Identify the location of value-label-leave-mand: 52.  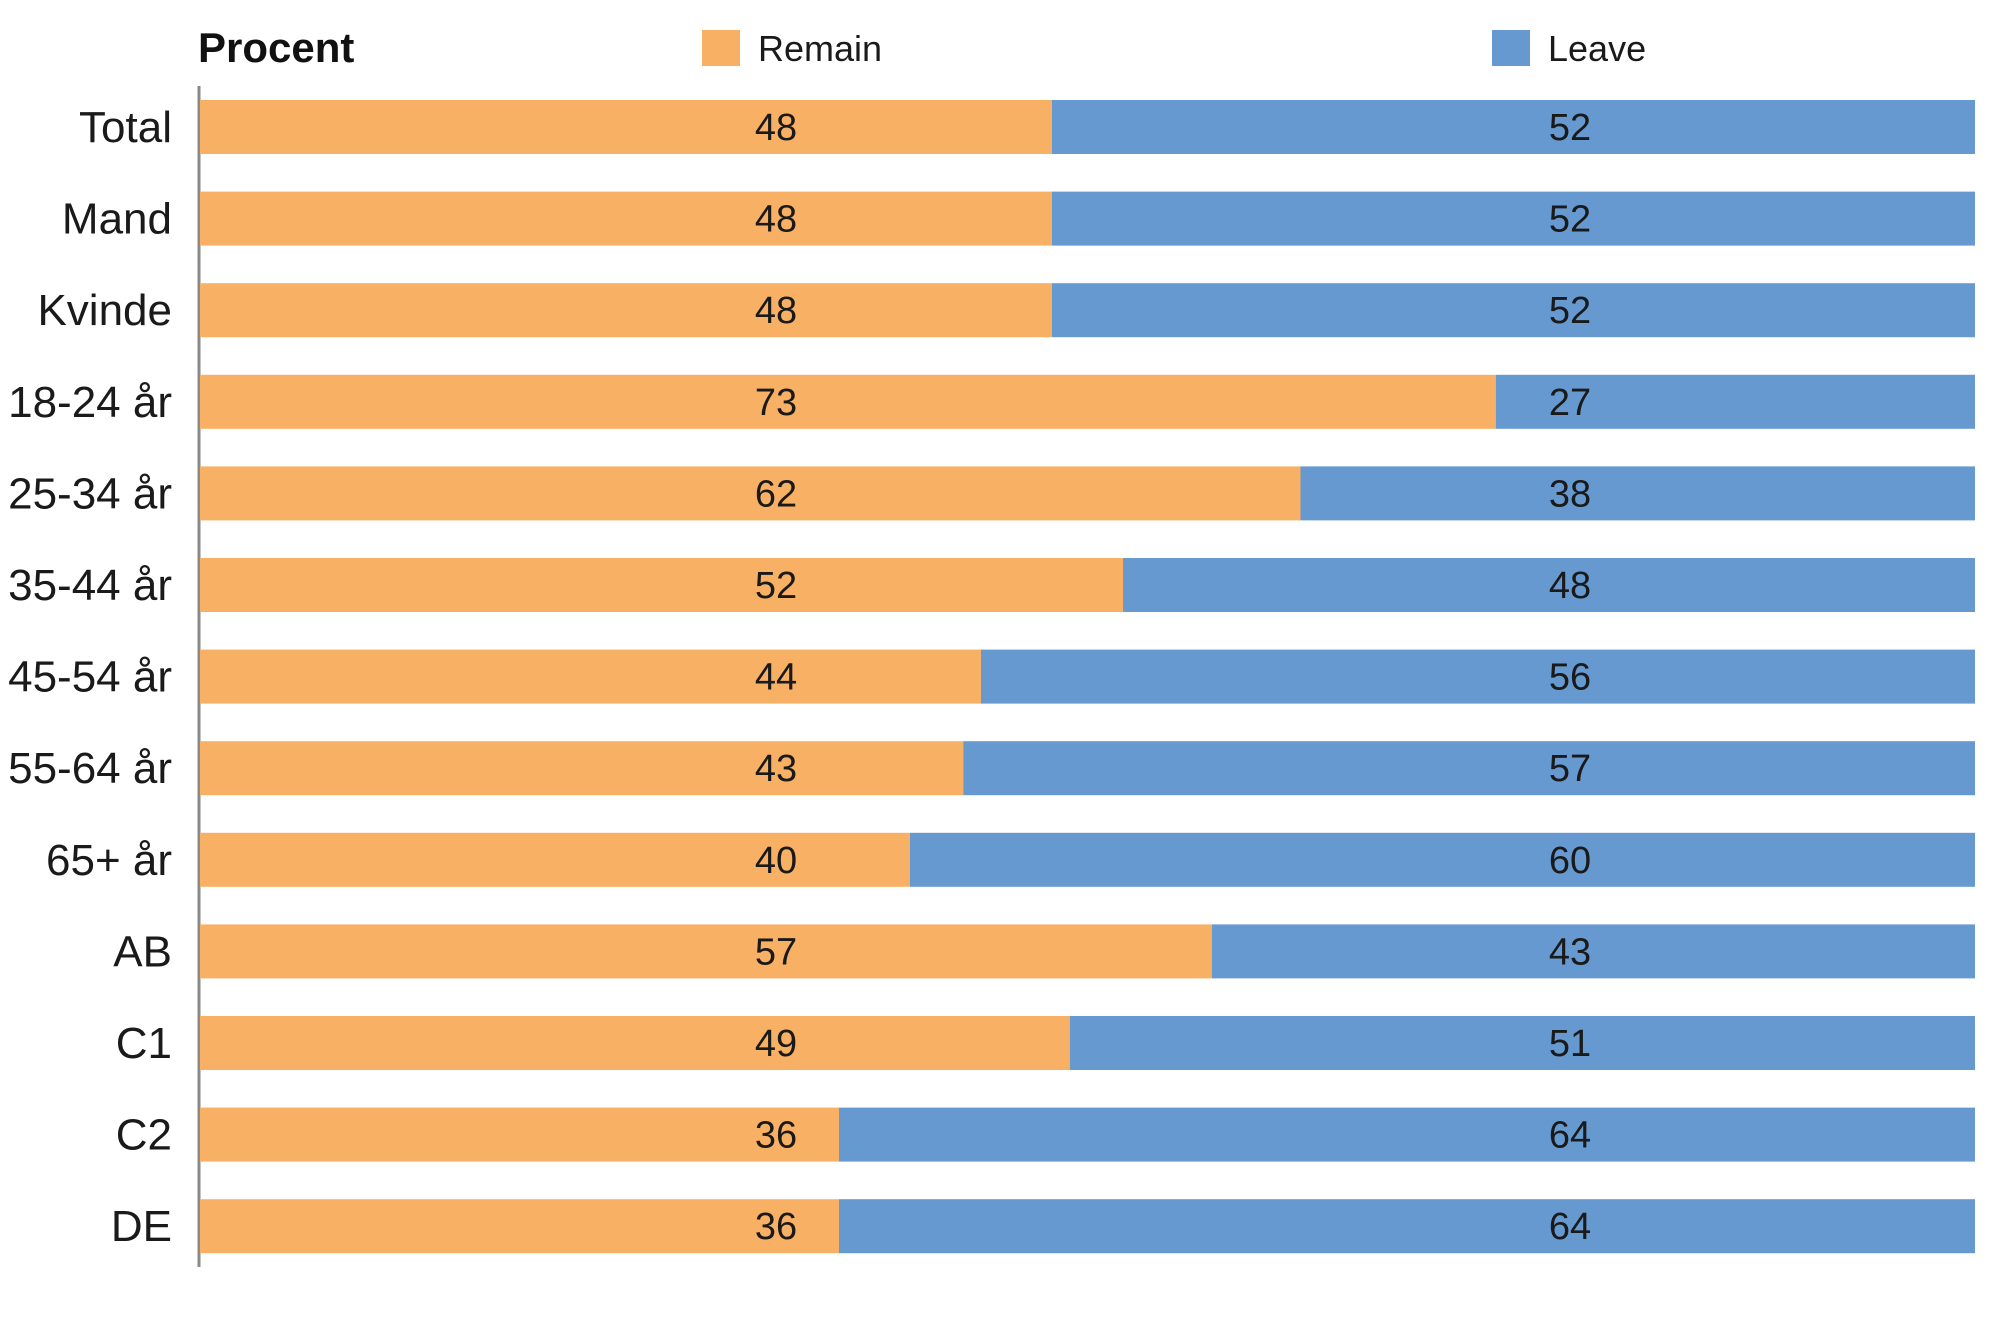
(1570, 220).